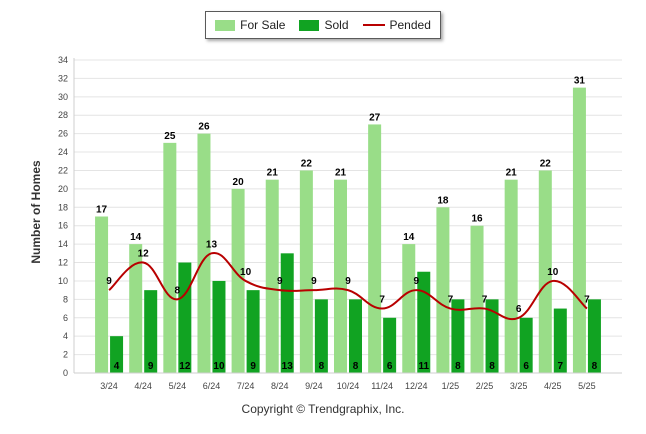 This screenshot has height=434, width=646. What do you see at coordinates (63, 78) in the screenshot?
I see `y-tick-label: 32` at bounding box center [63, 78].